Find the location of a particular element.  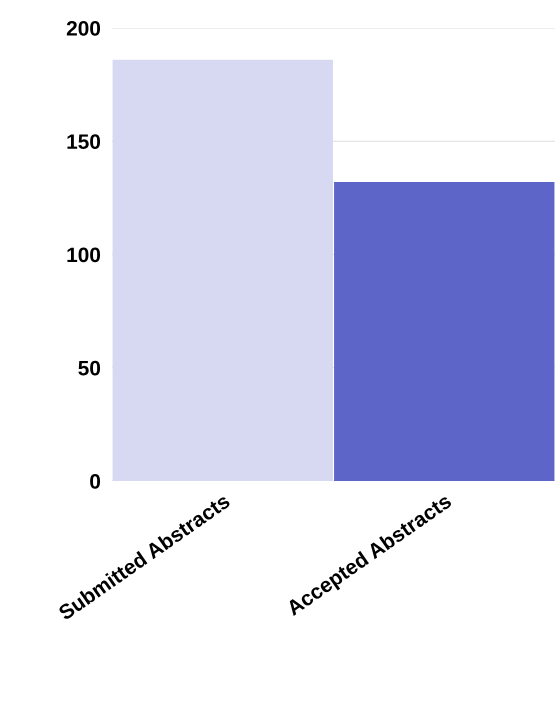

y-tick-label: 100 is located at coordinates (83, 255).